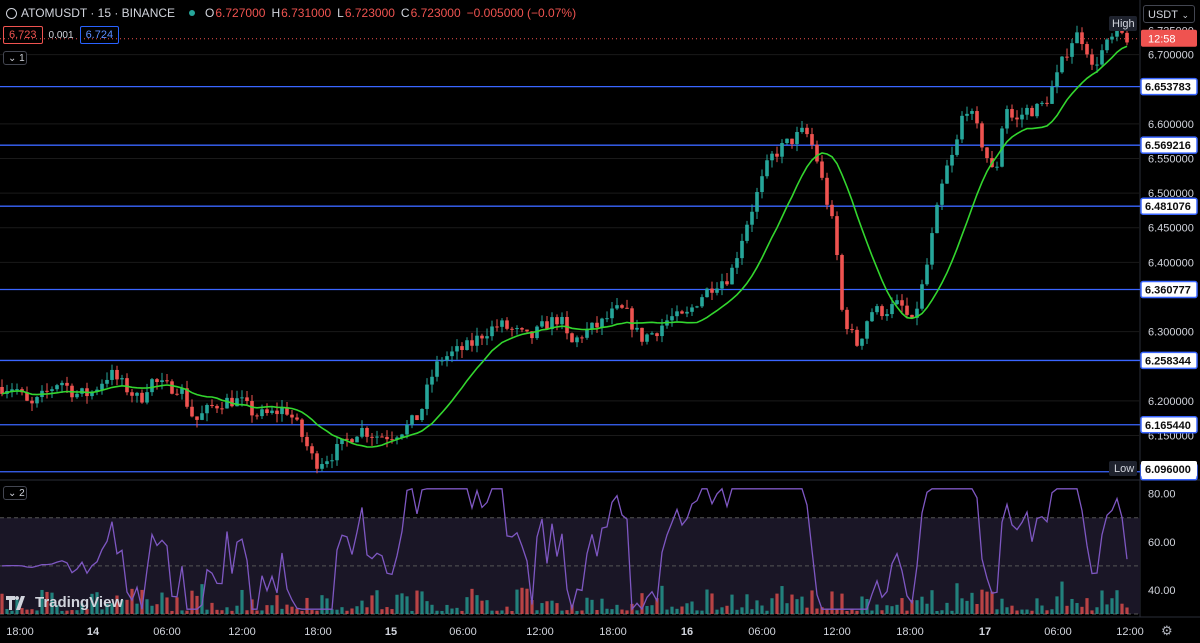  I want to click on time-tick-label: 12:00, so click(1130, 632).